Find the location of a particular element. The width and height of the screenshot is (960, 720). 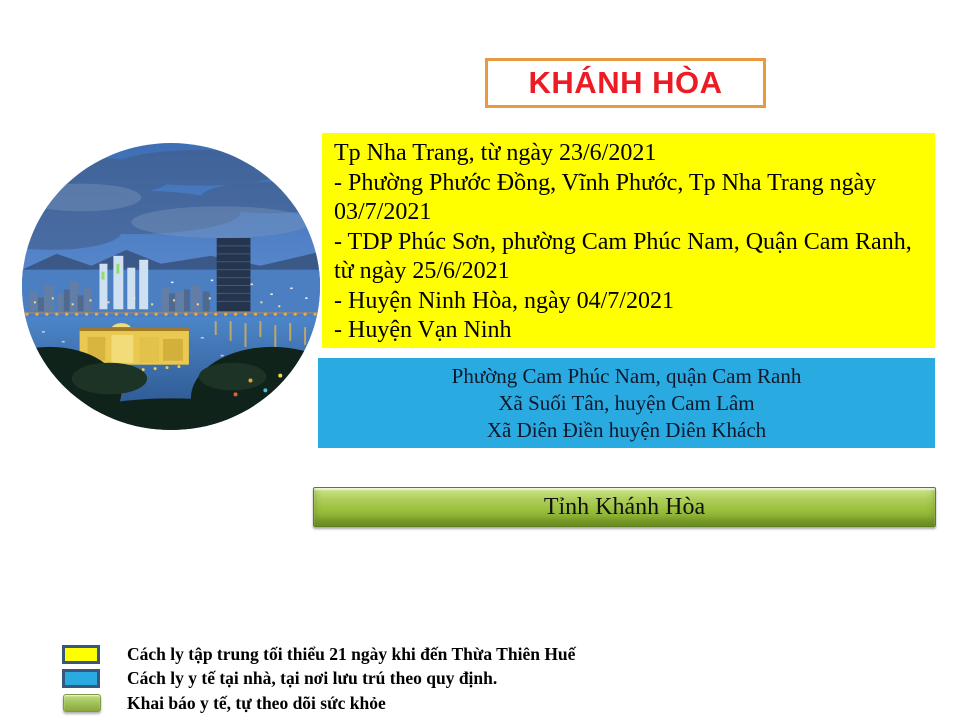

legend-swatch-blue is located at coordinates (81, 679).